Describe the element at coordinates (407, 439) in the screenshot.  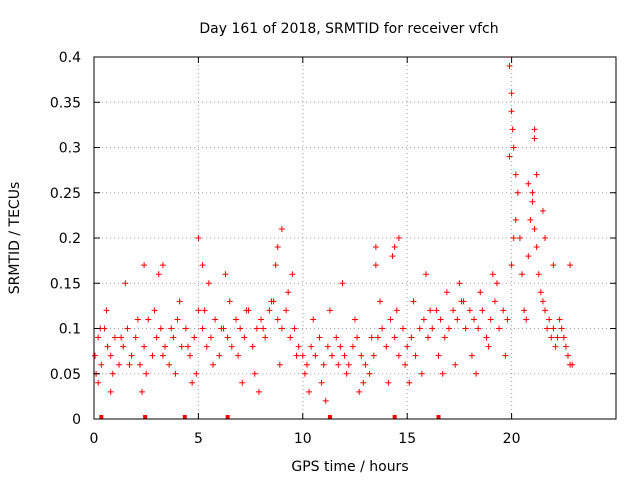
I see `x-tick-label: 15` at that location.